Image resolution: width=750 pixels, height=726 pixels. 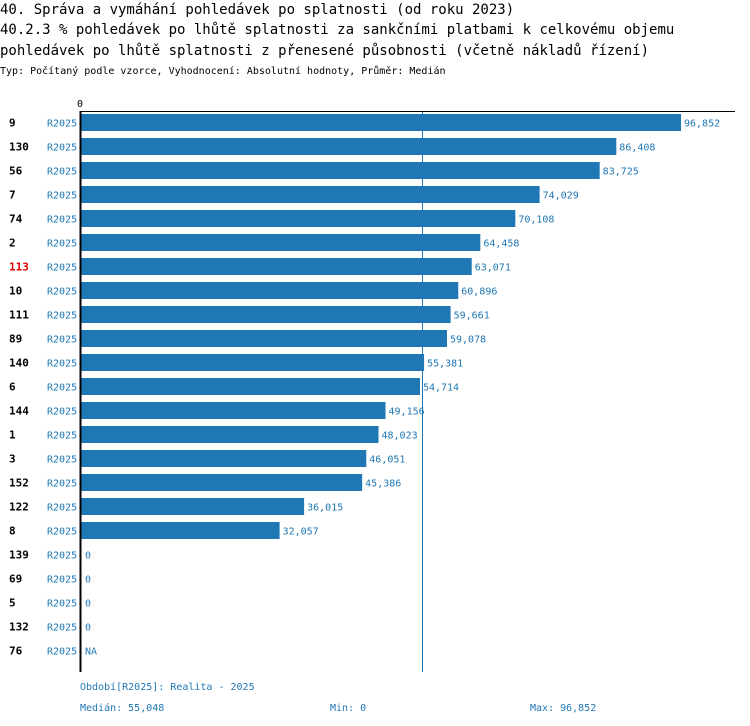 I want to click on value-label: 70,108, so click(x=536, y=220).